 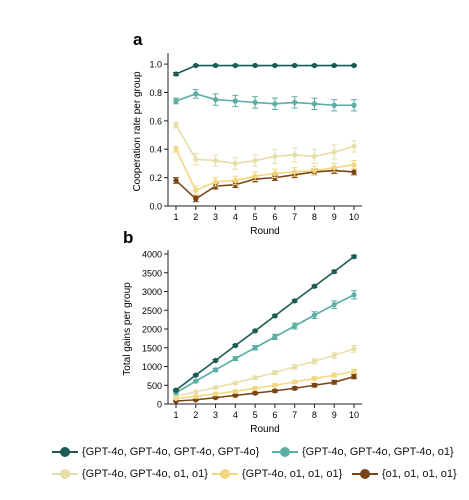 I want to click on legend-label: {GPT-4o, GPT-4o, o1, o1}, so click(x=145, y=474).